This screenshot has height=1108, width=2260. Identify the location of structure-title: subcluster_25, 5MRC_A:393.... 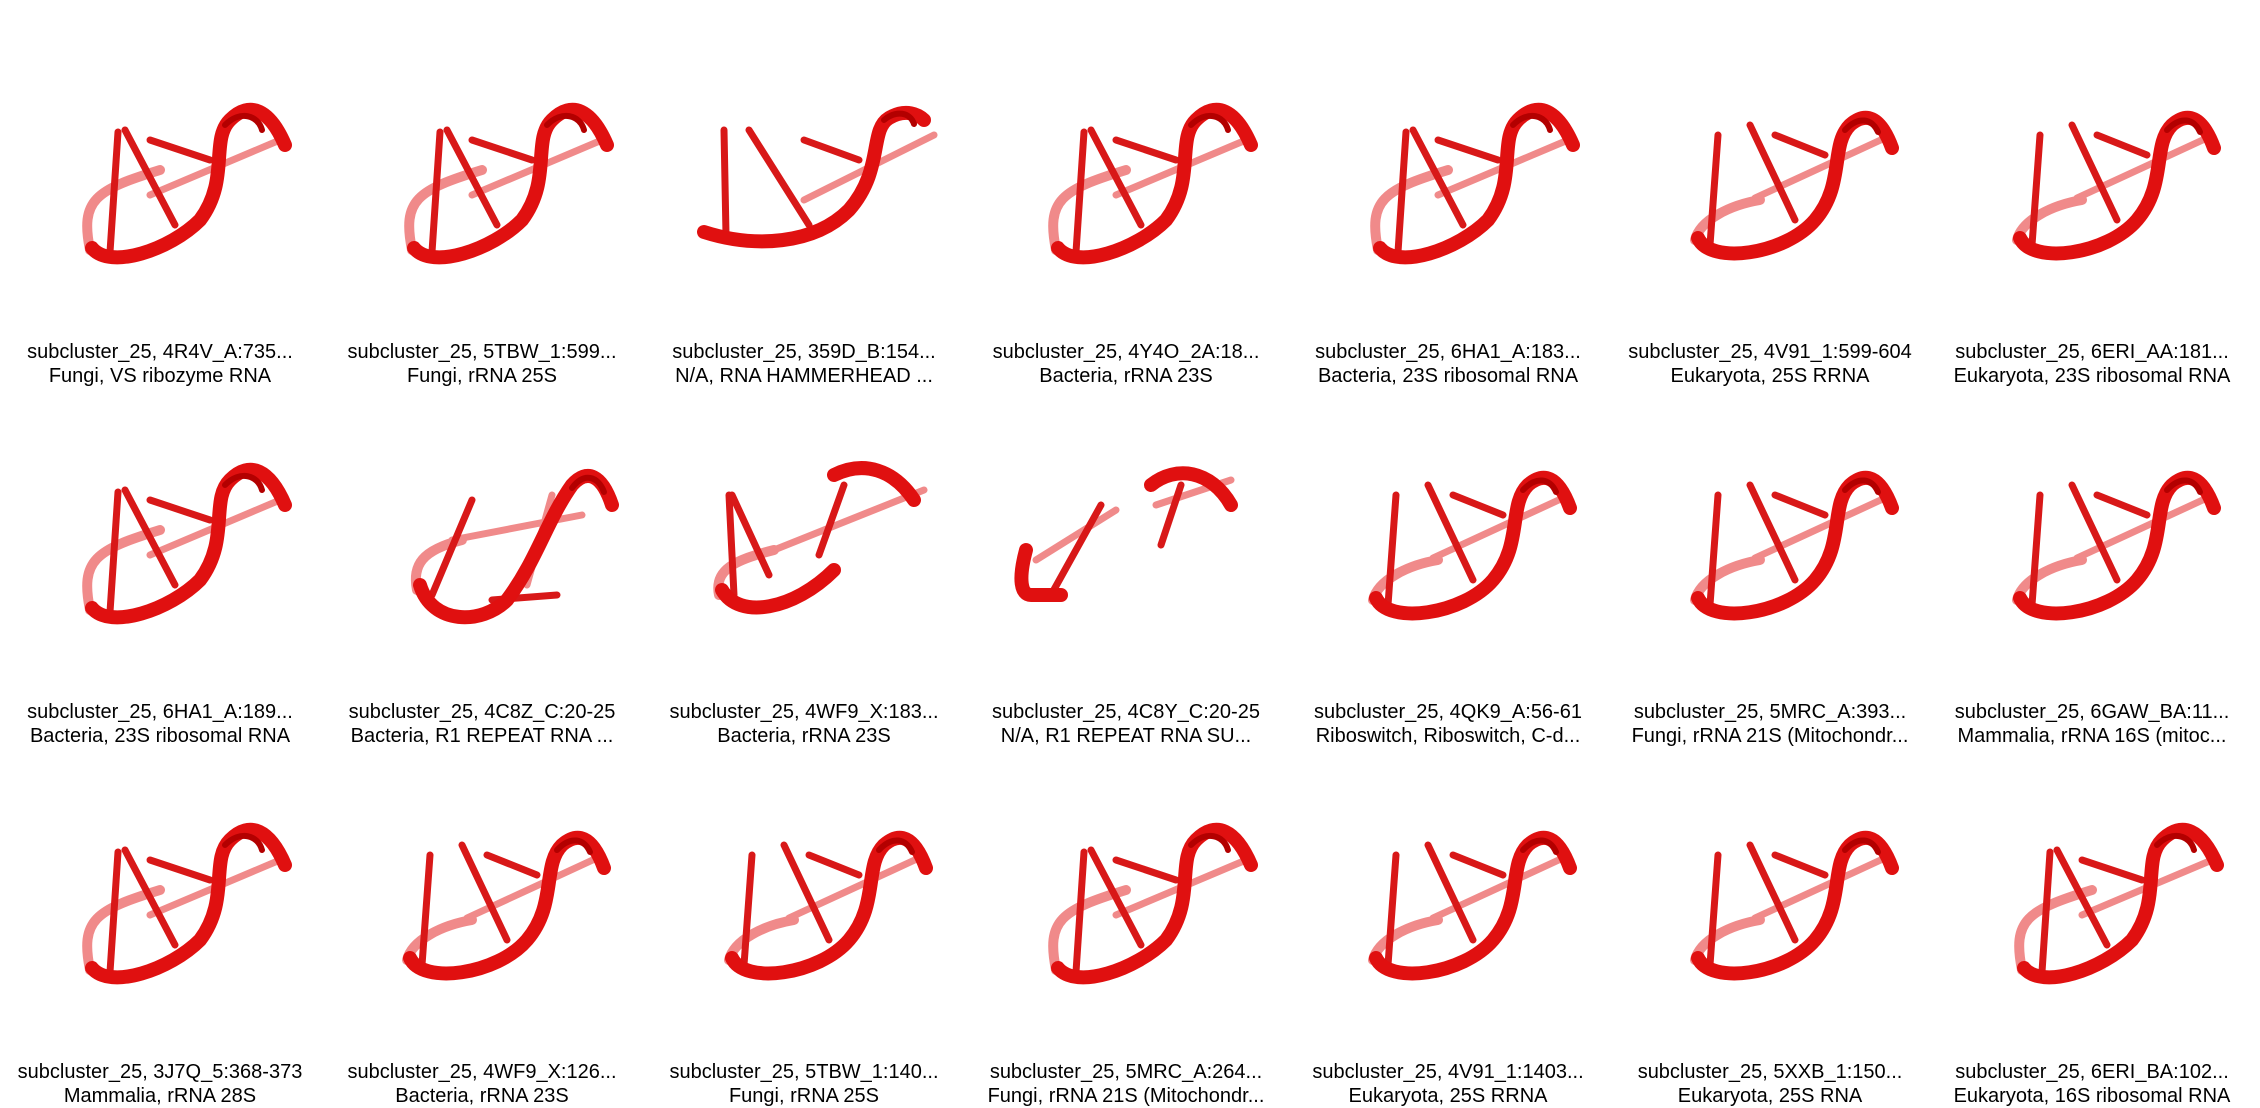
(1770, 712).